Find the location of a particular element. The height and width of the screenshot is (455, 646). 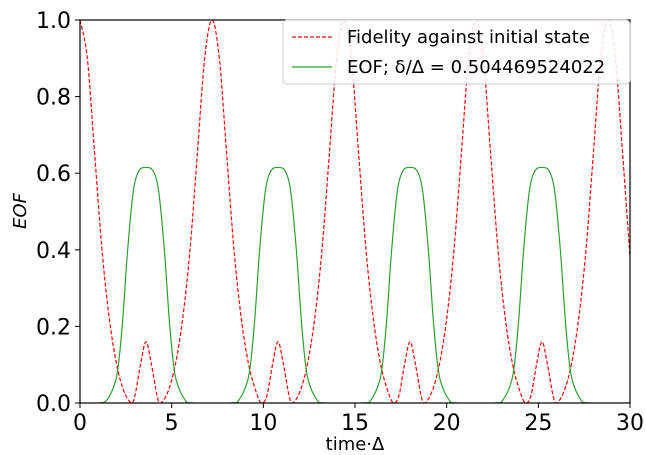

y-tick-label: 0.4 is located at coordinates (53, 251).